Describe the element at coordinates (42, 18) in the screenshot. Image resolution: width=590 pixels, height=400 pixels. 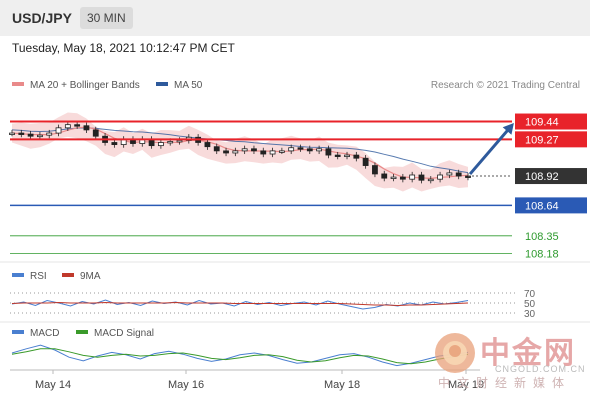
I see `symbol-title: USD/JPY` at that location.